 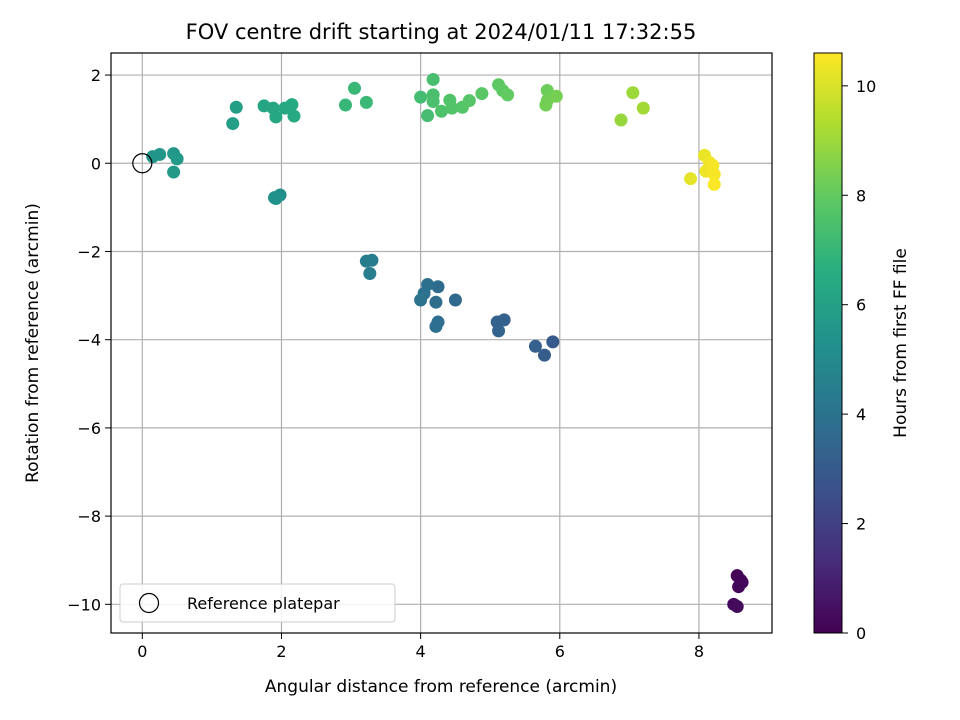 I want to click on y-tick-label: −4, so click(x=89, y=340).